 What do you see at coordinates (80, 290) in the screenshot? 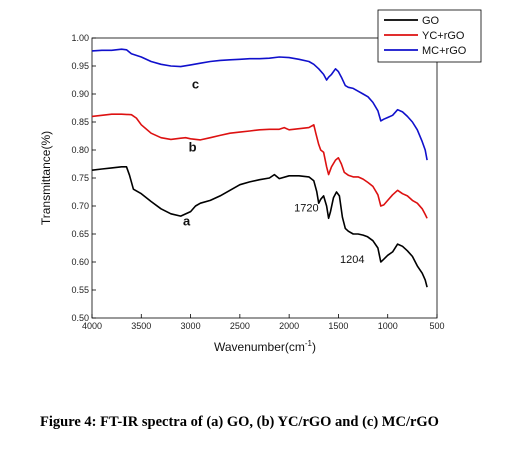
I see `y-tick-label: 0.55` at bounding box center [80, 290].